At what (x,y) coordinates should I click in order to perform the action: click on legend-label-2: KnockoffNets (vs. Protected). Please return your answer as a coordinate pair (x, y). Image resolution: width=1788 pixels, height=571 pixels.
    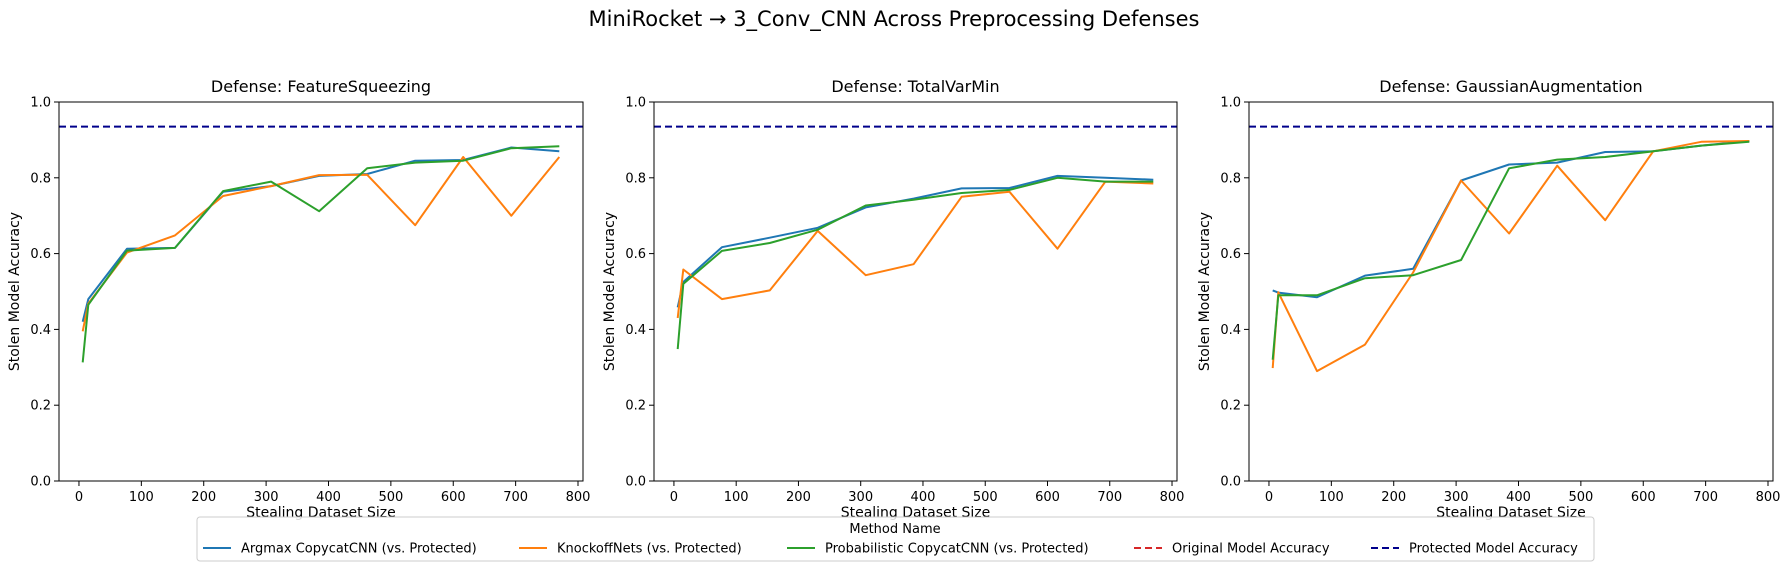
    Looking at the image, I should click on (649, 549).